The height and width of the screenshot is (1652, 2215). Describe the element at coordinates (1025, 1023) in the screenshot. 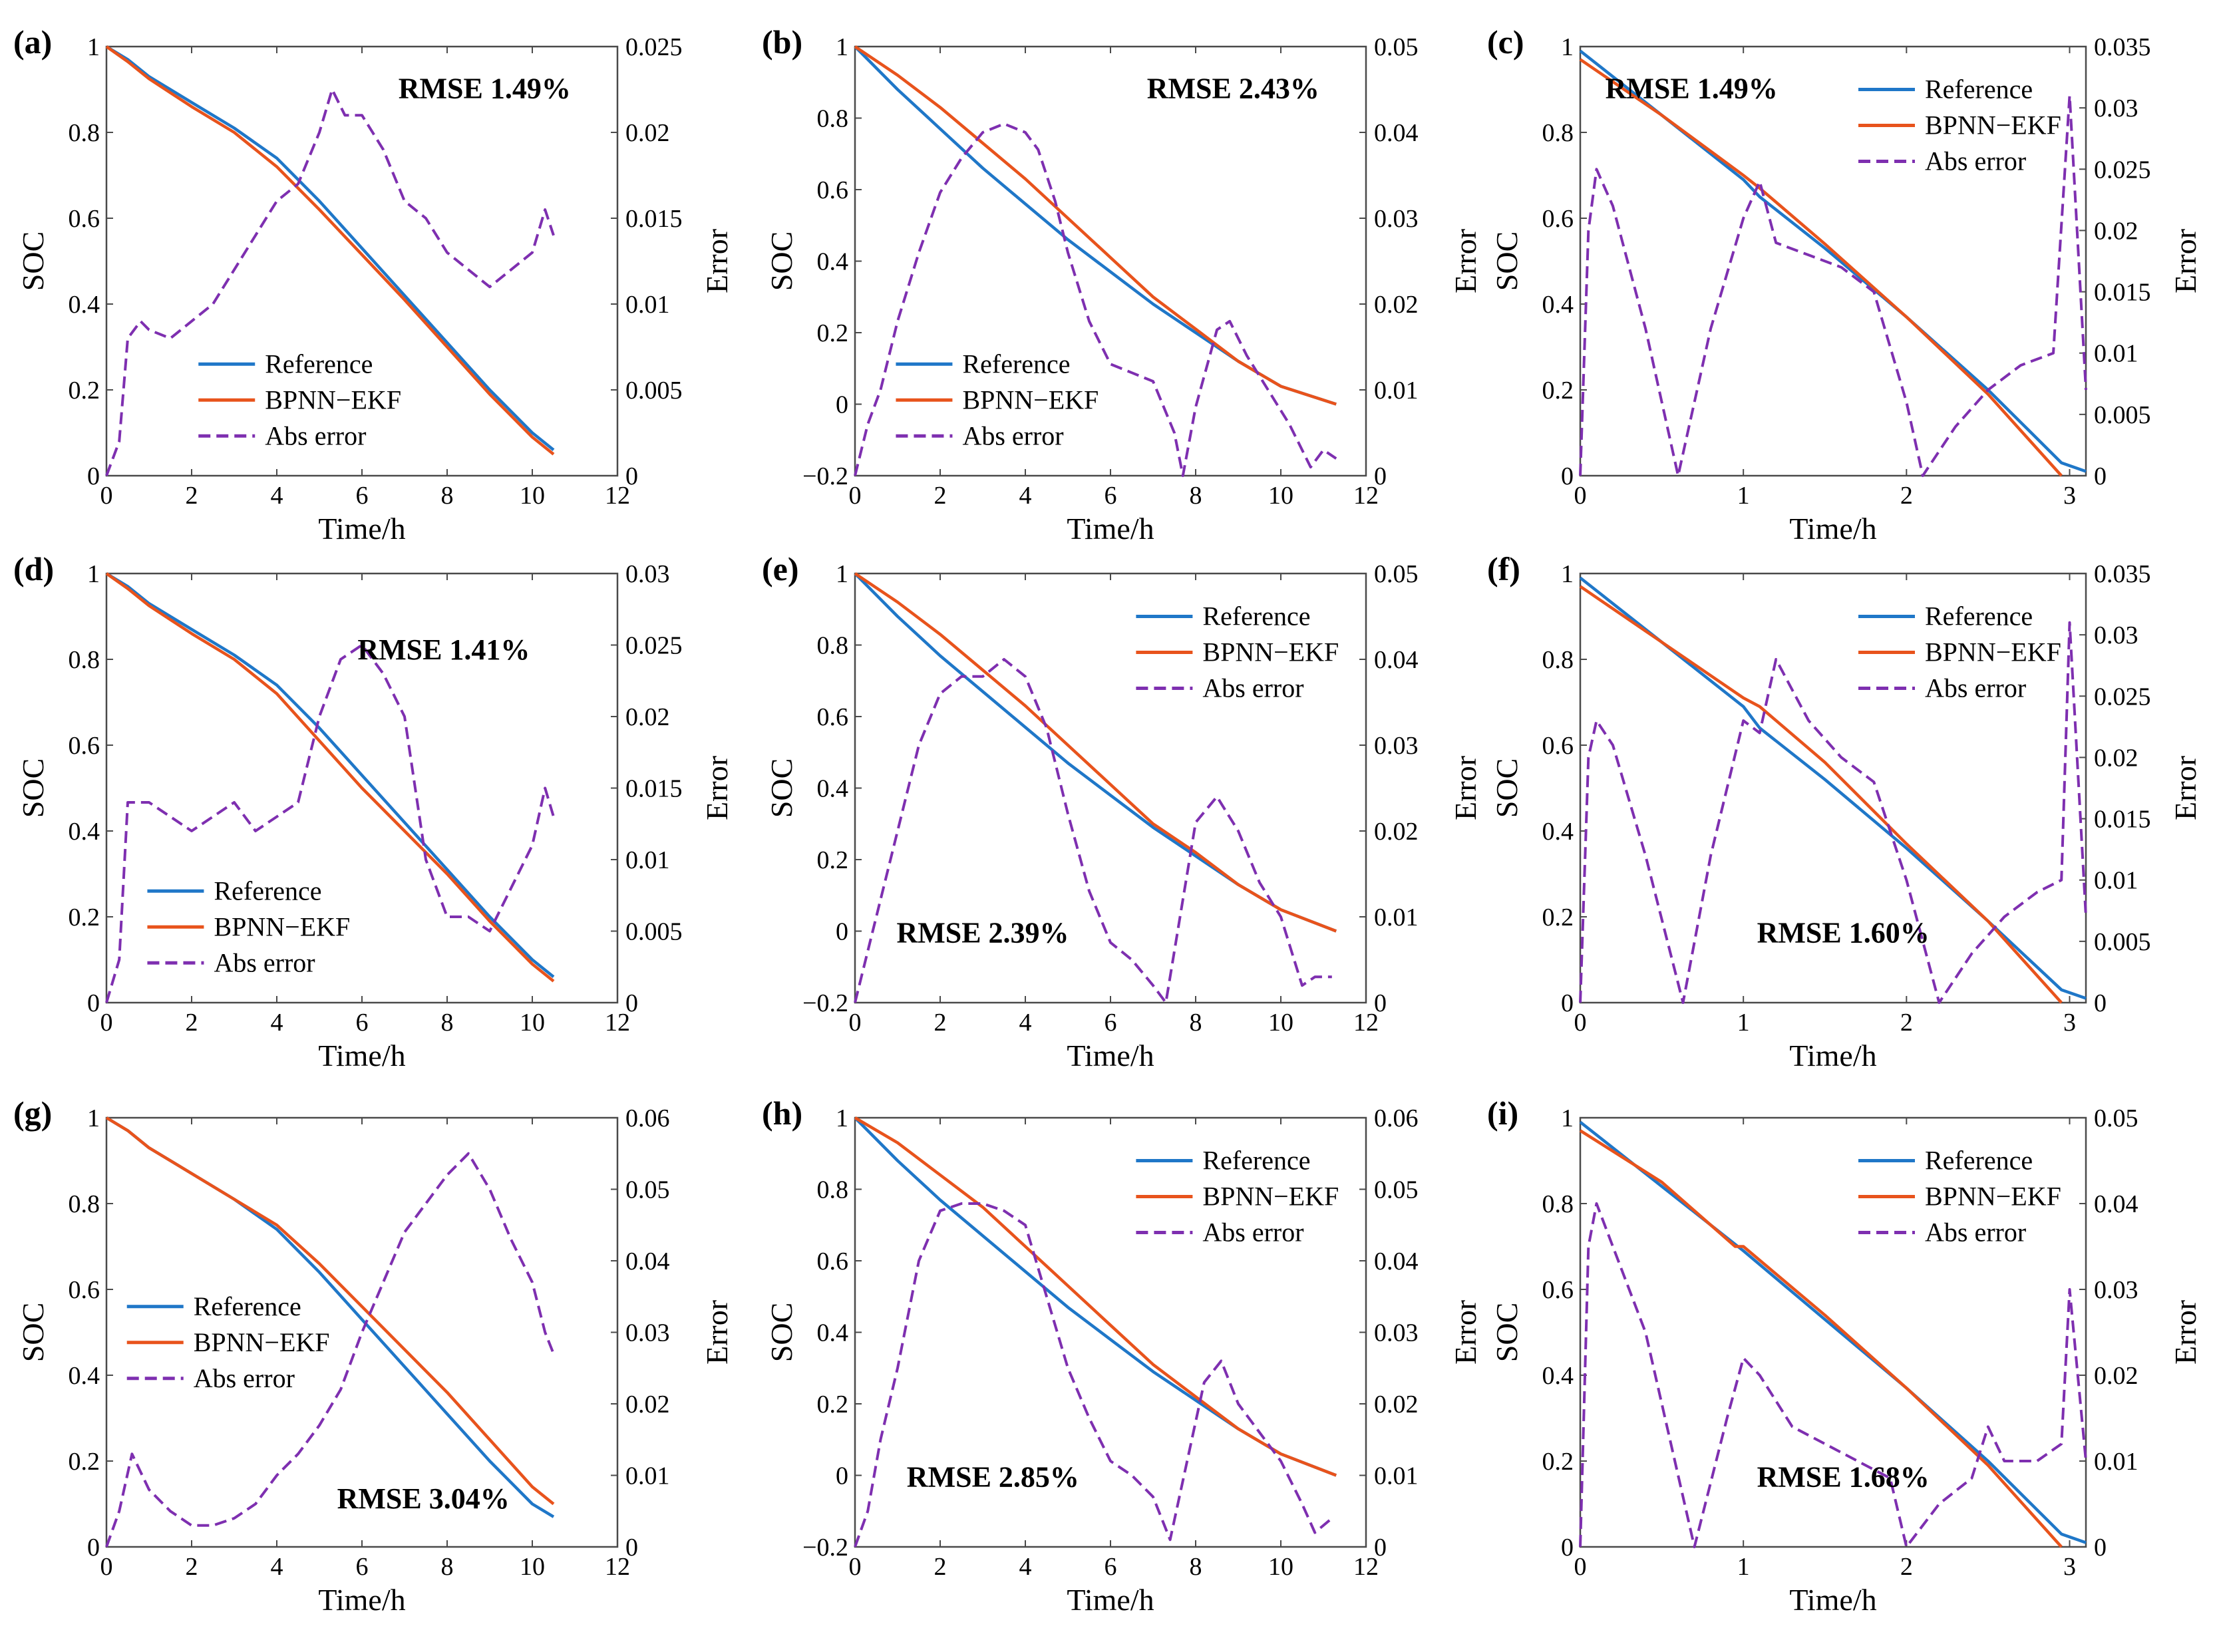

I see `x-tick-label: 4` at that location.